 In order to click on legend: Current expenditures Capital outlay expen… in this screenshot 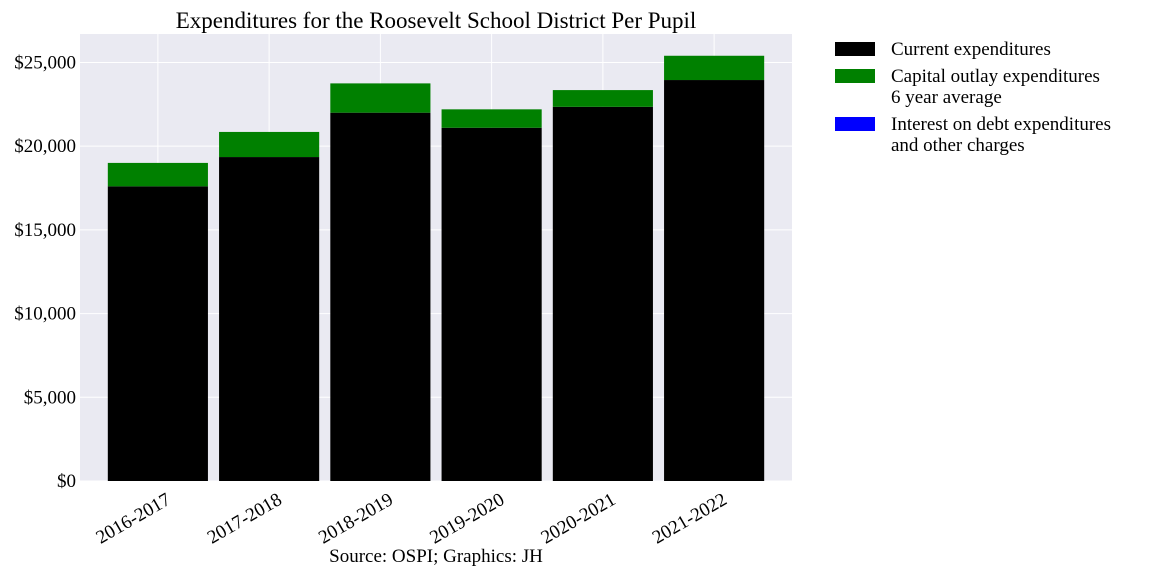, I will do `click(973, 97)`.